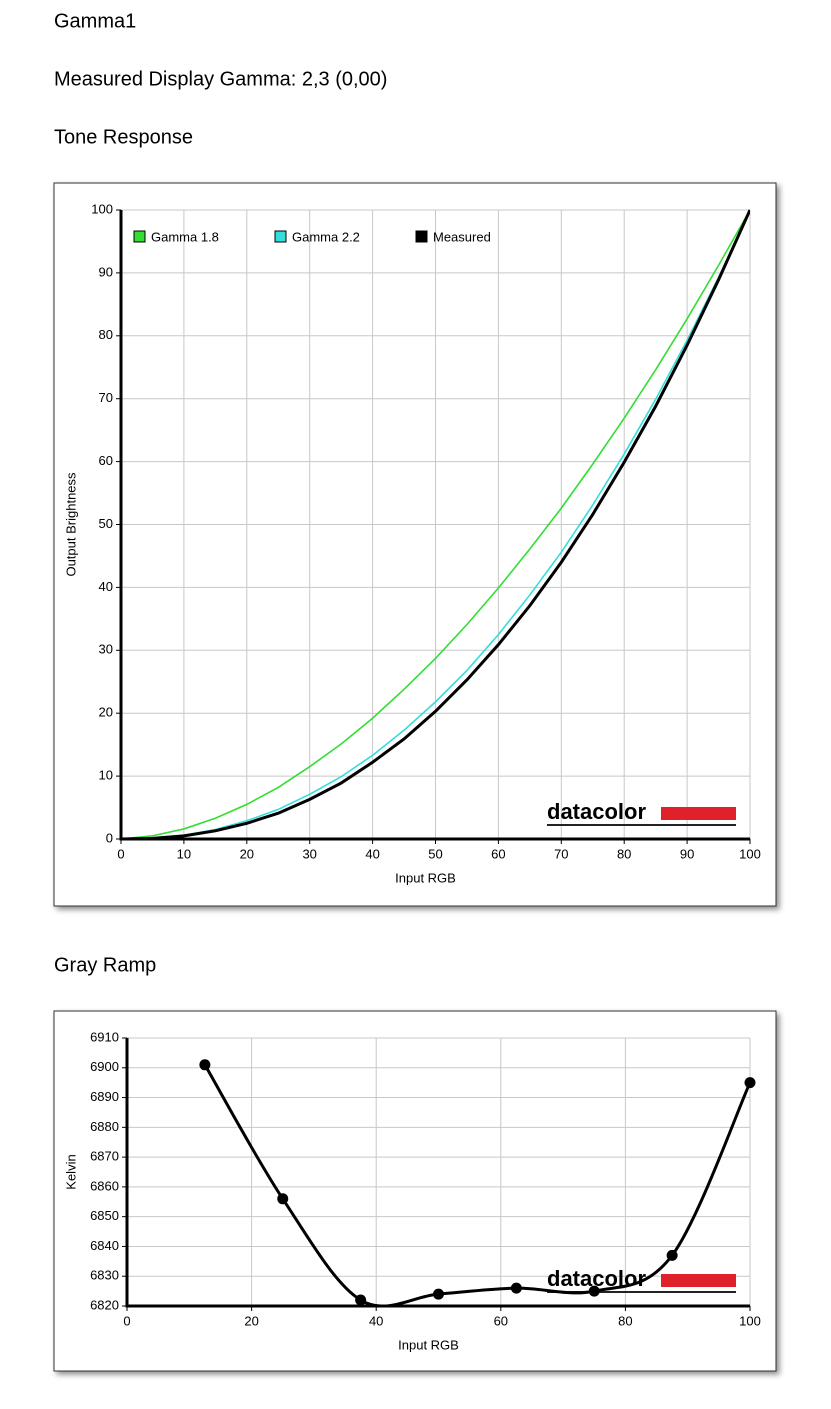 The width and height of the screenshot is (831, 1409). I want to click on y-tick-label: 80, so click(106, 334).